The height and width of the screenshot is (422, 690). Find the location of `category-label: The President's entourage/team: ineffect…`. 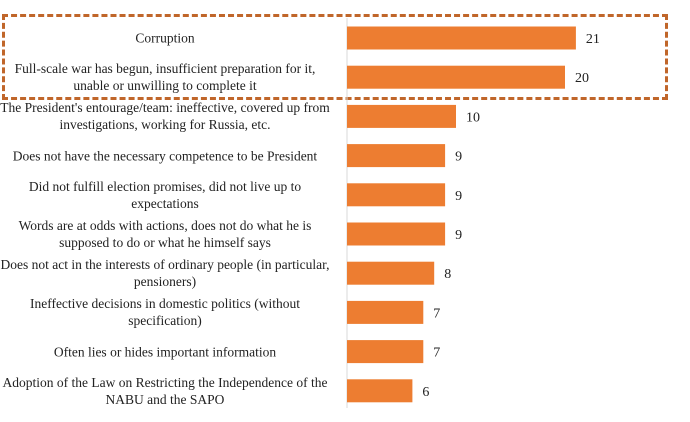

category-label: The President's entourage/team: ineffect… is located at coordinates (165, 116).